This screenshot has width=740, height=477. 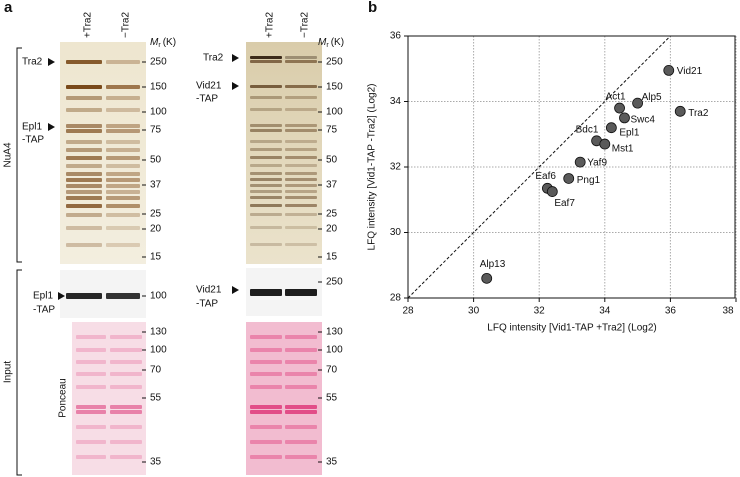 I want to click on protein-label: Tra2, so click(x=32, y=62).